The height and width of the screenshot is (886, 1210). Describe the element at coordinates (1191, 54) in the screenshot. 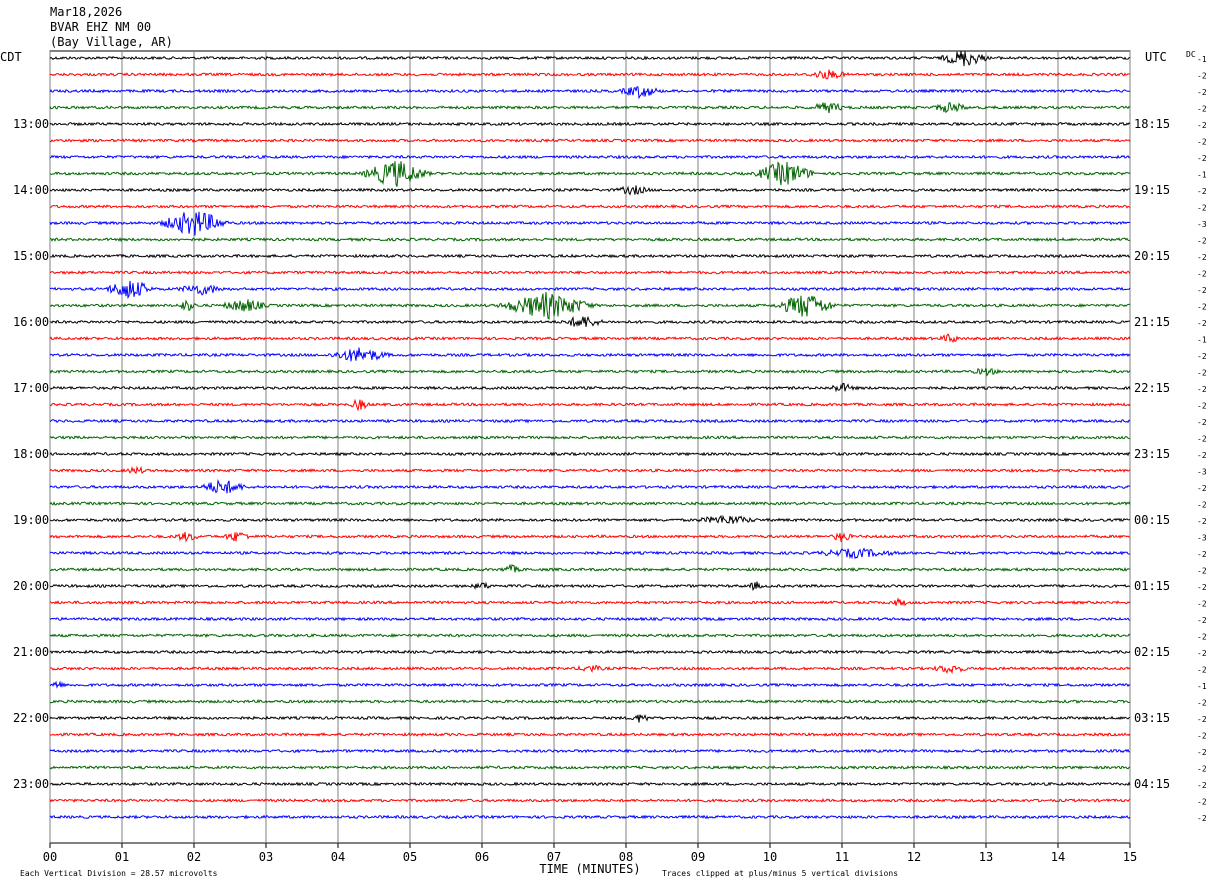

I see `dc-label: DC` at that location.